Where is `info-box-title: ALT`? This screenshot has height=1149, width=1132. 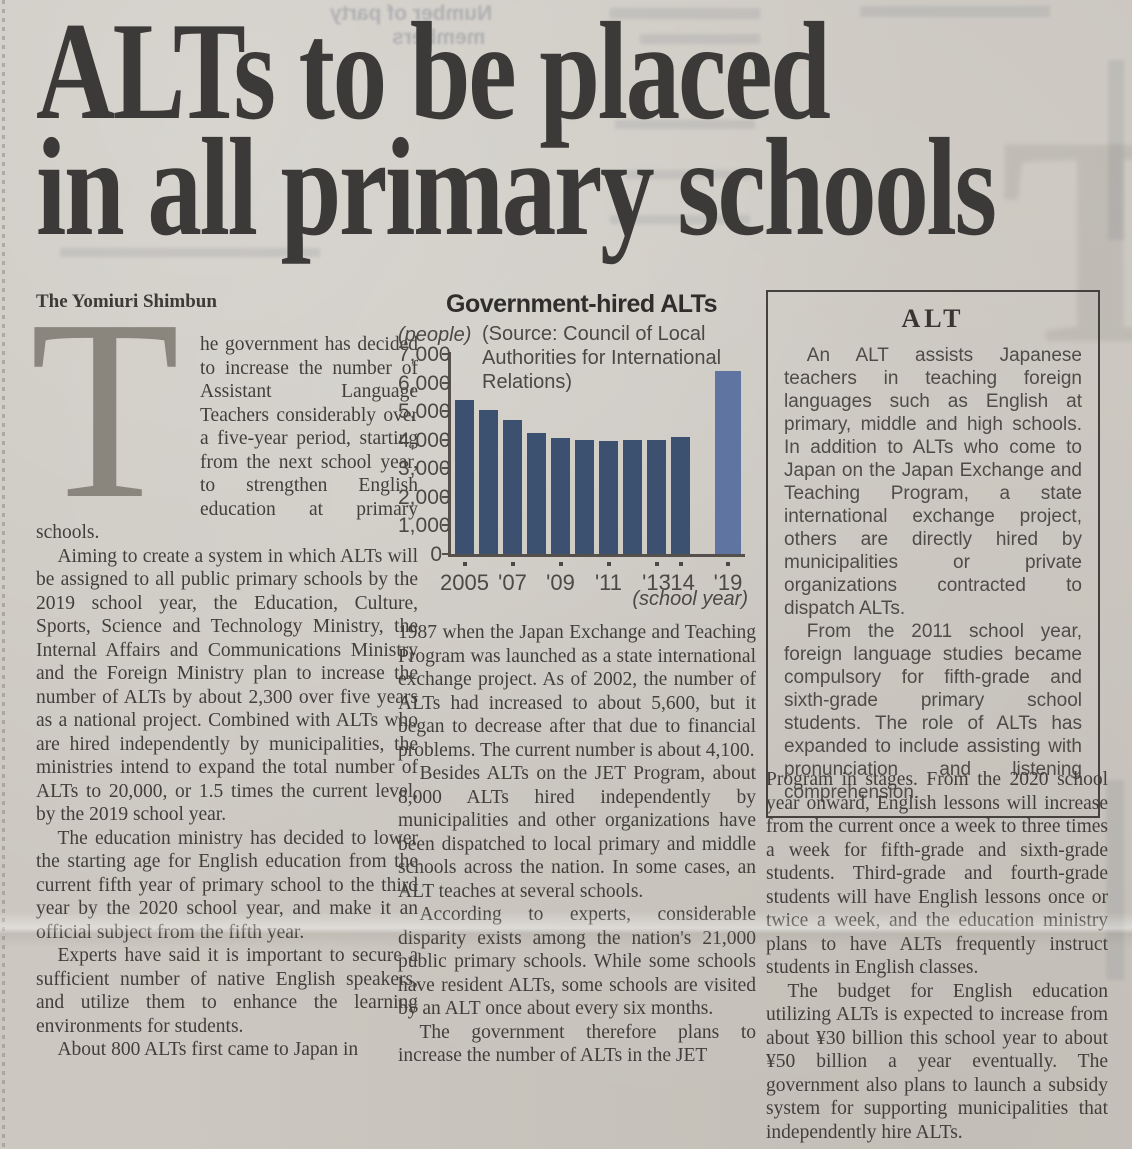 info-box-title: ALT is located at coordinates (933, 318).